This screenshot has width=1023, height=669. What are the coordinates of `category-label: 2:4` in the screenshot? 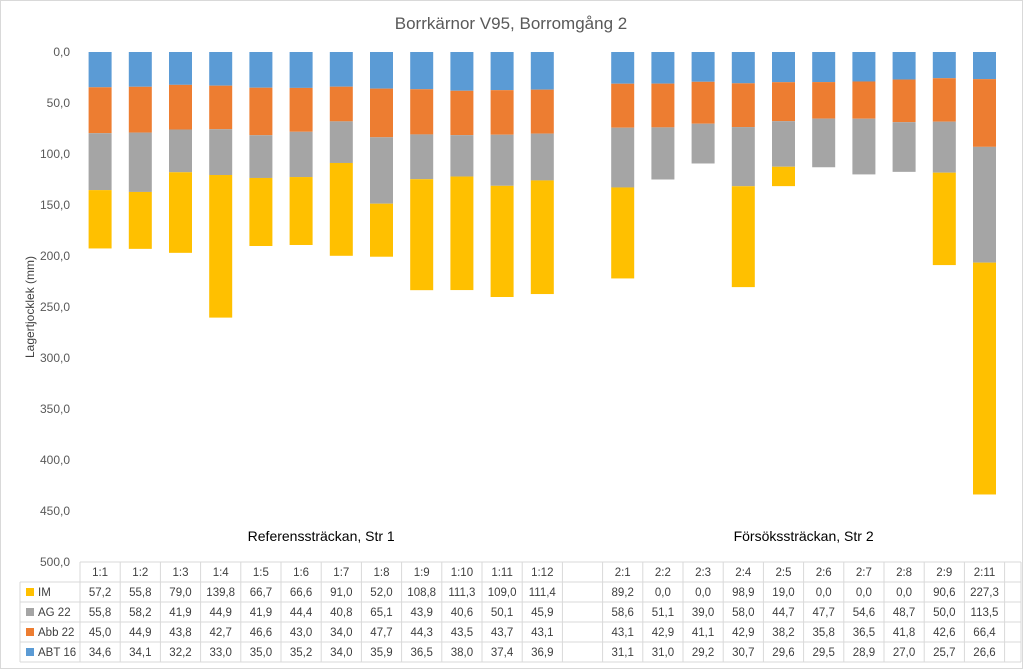 It's located at (743, 573).